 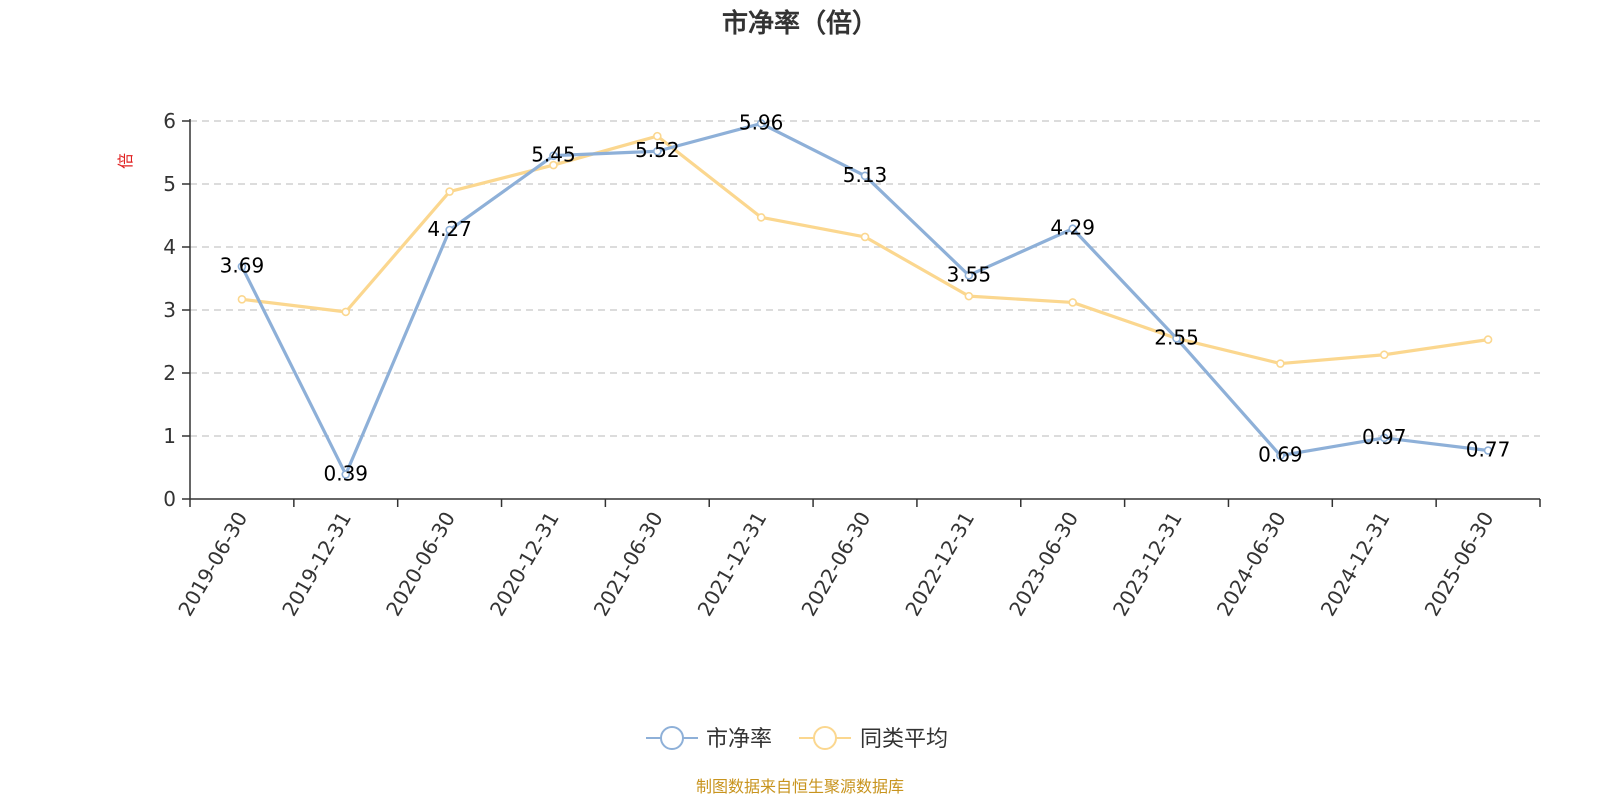 I want to click on x-tick-label: 2025-06-30, so click(x=1459, y=564).